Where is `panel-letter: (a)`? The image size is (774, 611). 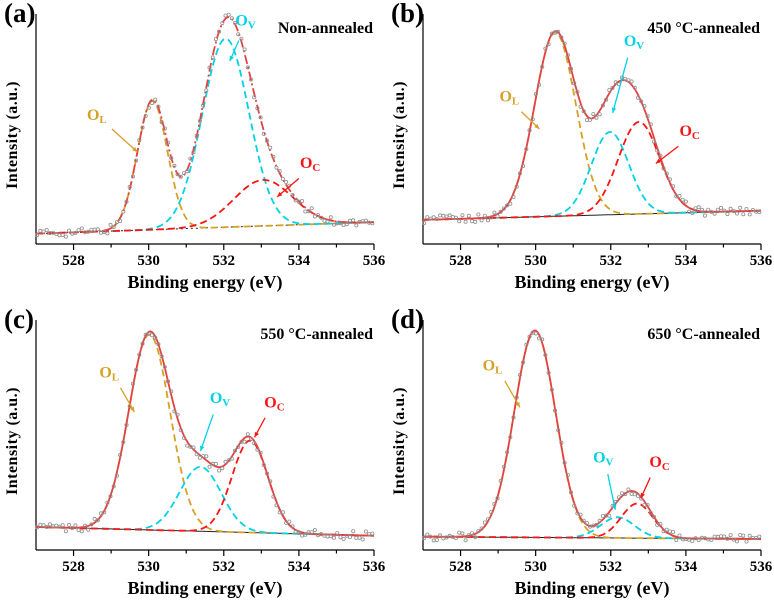
panel-letter: (a) is located at coordinates (20, 14).